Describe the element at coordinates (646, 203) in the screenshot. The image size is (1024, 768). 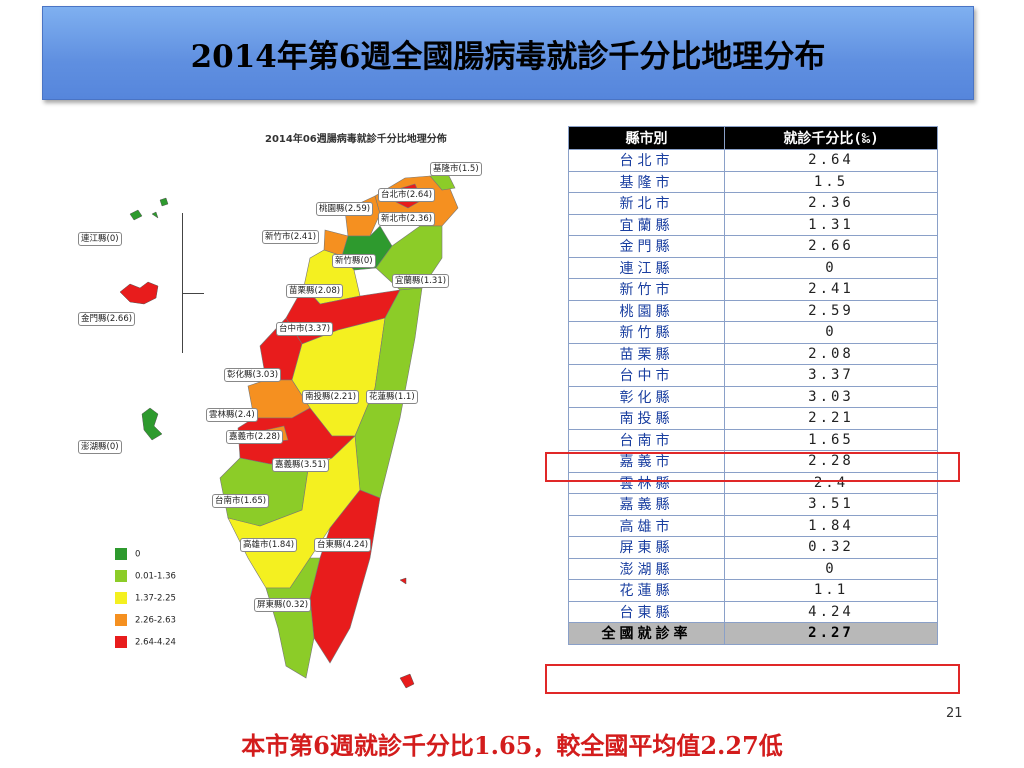
I see `county-cell: 新北市` at that location.